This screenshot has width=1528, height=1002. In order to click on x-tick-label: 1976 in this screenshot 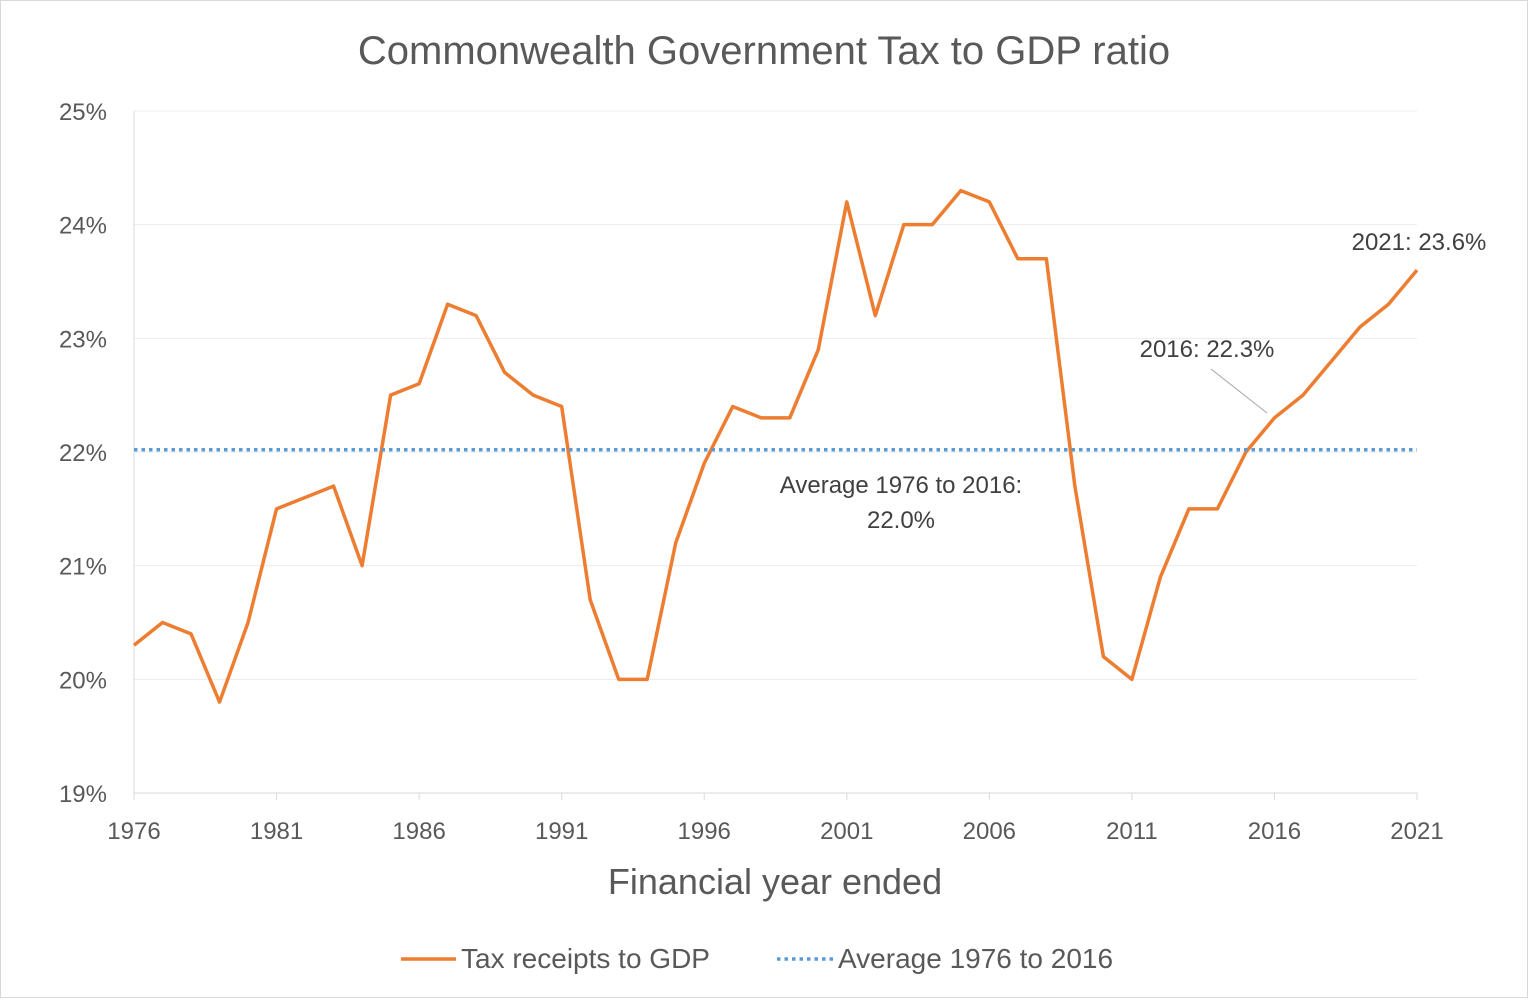, I will do `click(133, 831)`.